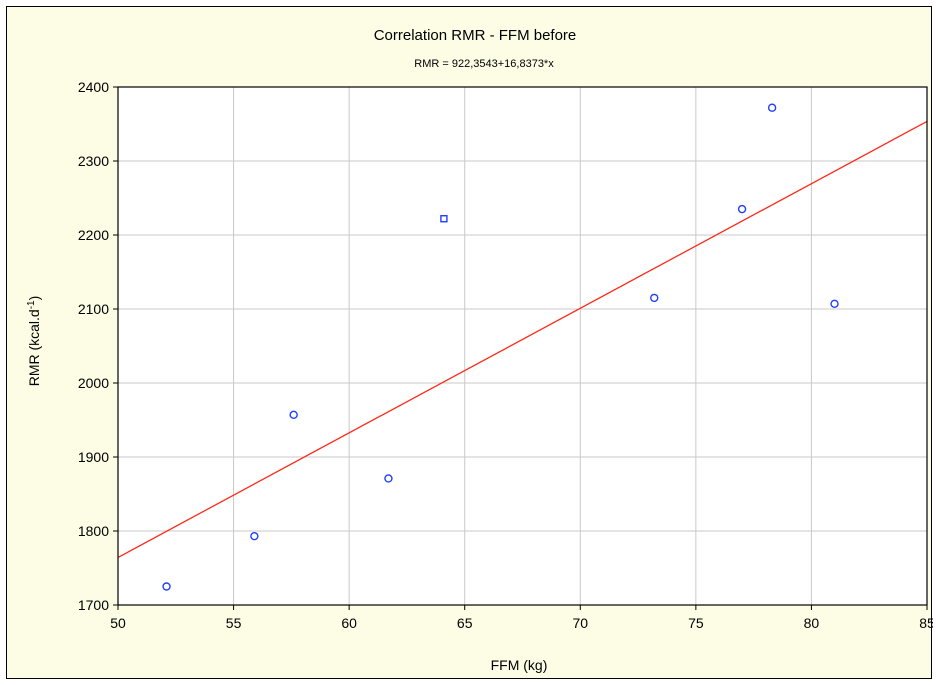 The image size is (938, 685). I want to click on y-axis-label-sup: -1, so click(31, 304).